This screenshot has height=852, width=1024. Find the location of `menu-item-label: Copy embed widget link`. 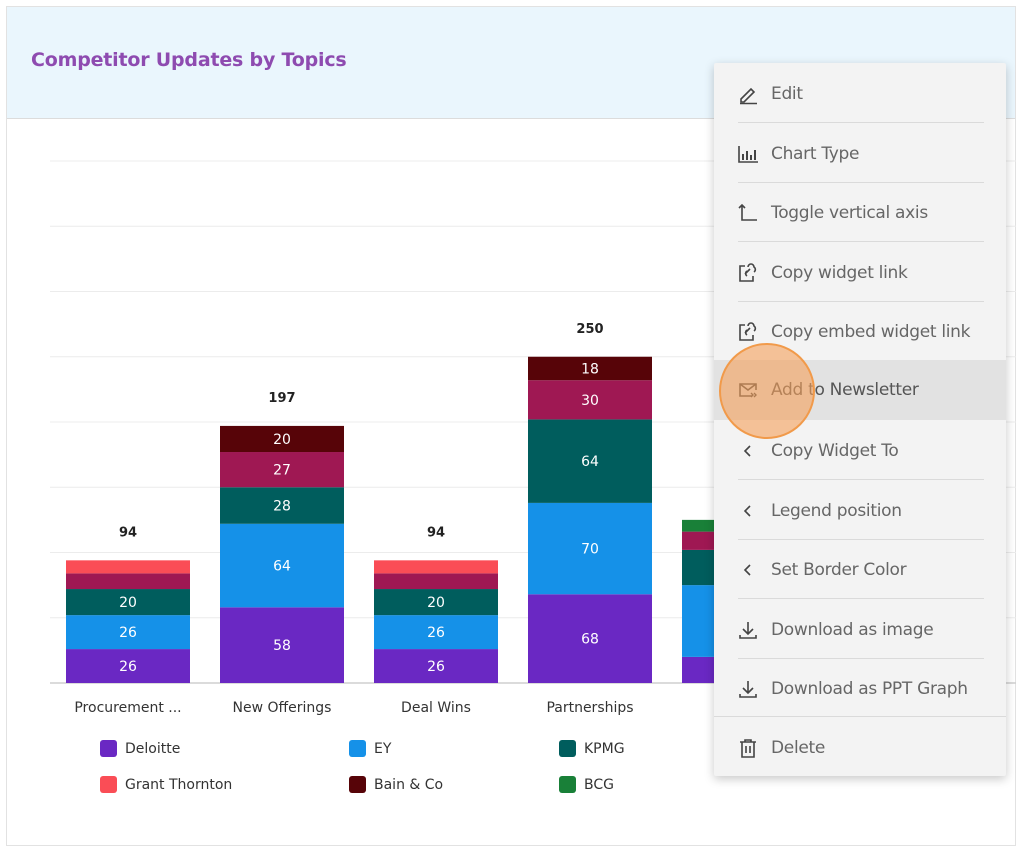

menu-item-label: Copy embed widget link is located at coordinates (871, 331).